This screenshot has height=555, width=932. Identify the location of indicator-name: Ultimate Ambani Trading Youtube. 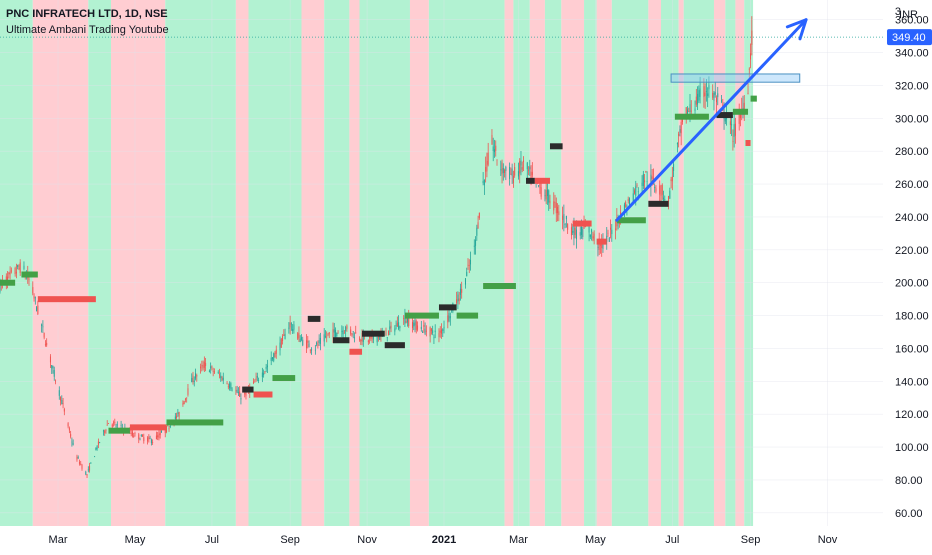
(87, 30).